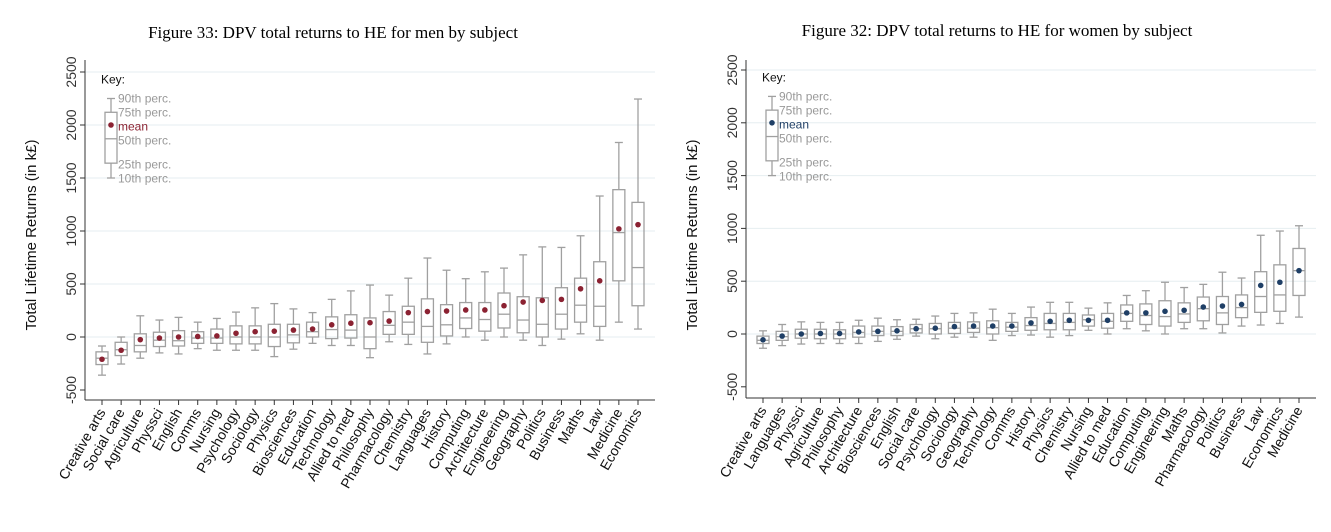  What do you see at coordinates (794, 124) in the screenshot?
I see `key-label: mean` at bounding box center [794, 124].